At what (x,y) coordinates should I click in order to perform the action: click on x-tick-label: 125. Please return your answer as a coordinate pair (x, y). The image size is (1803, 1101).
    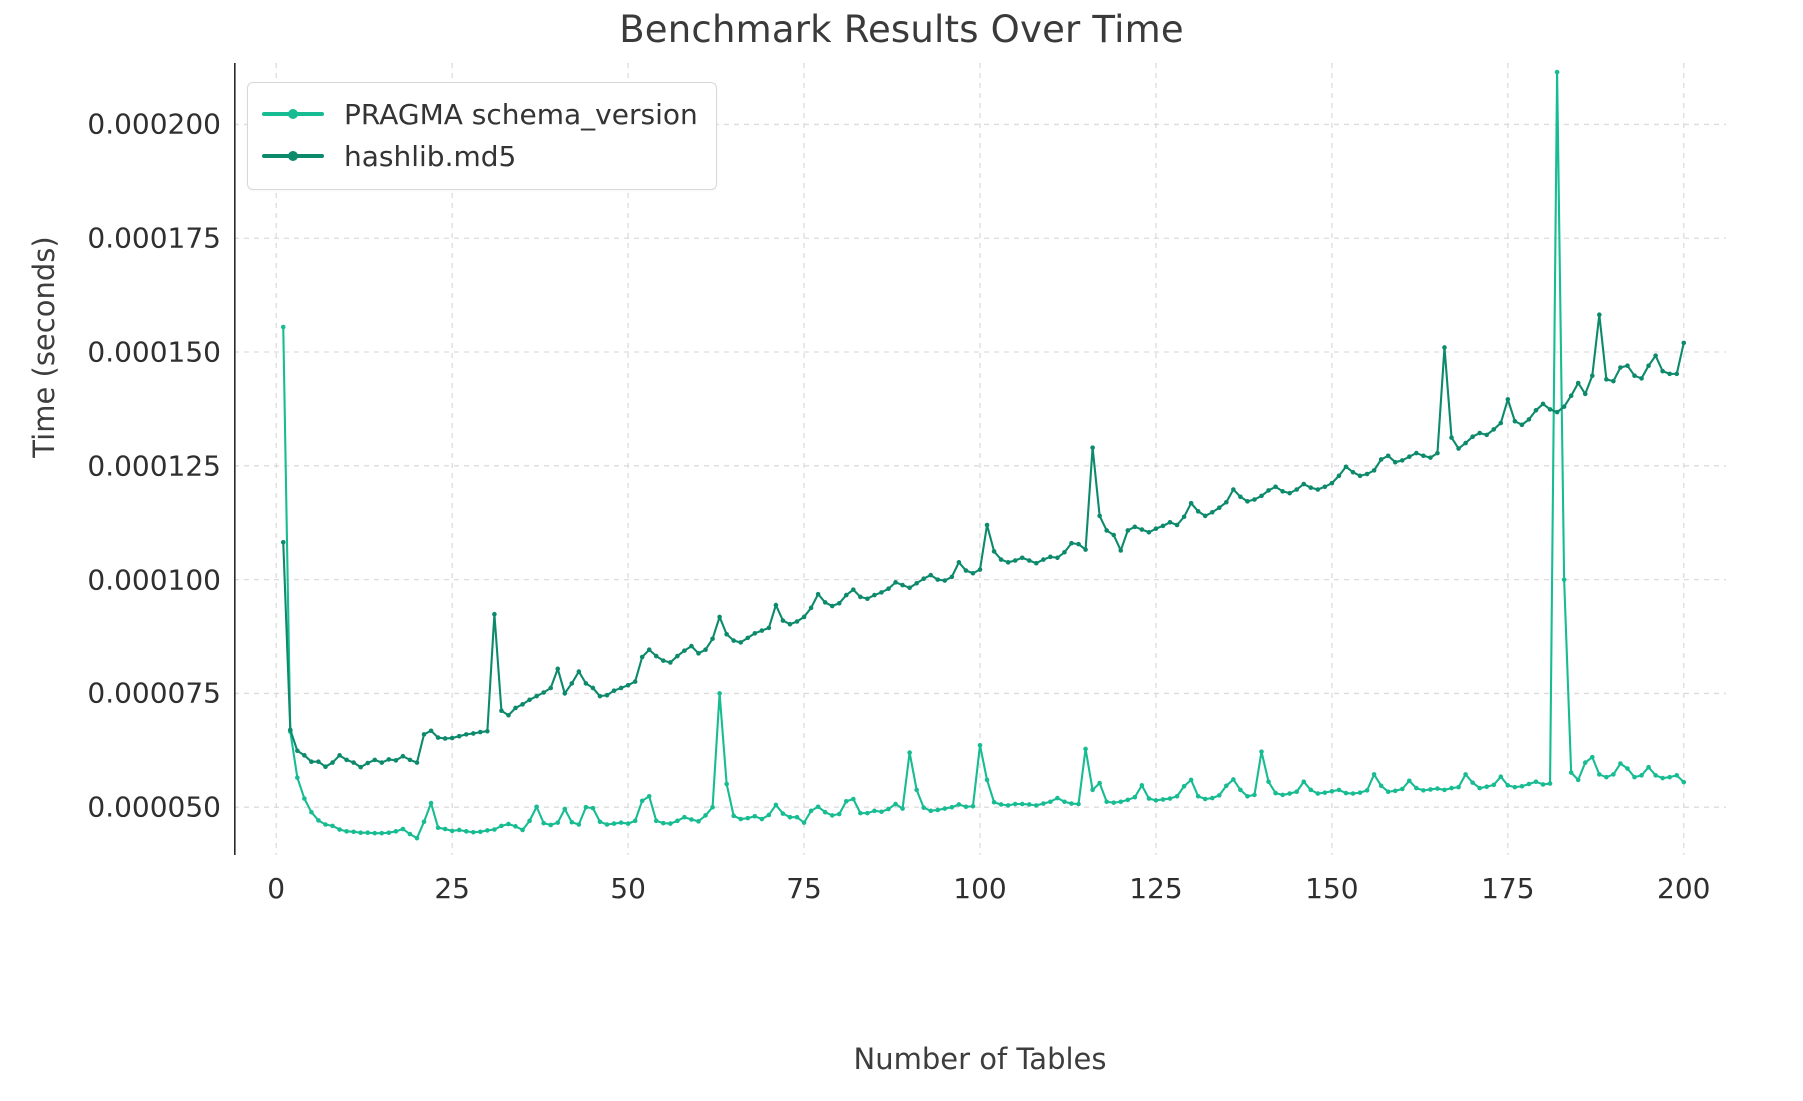
    Looking at the image, I should click on (1156, 888).